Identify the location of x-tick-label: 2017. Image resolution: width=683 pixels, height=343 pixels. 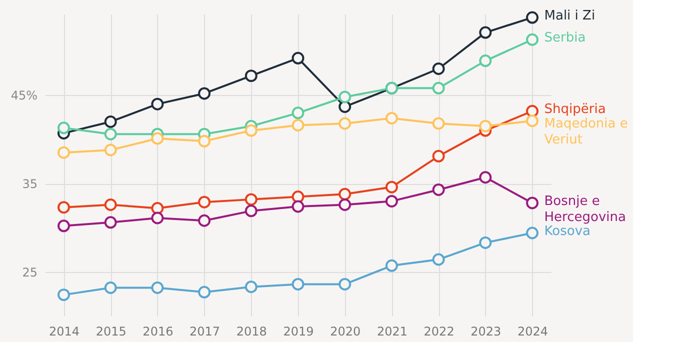
(205, 331).